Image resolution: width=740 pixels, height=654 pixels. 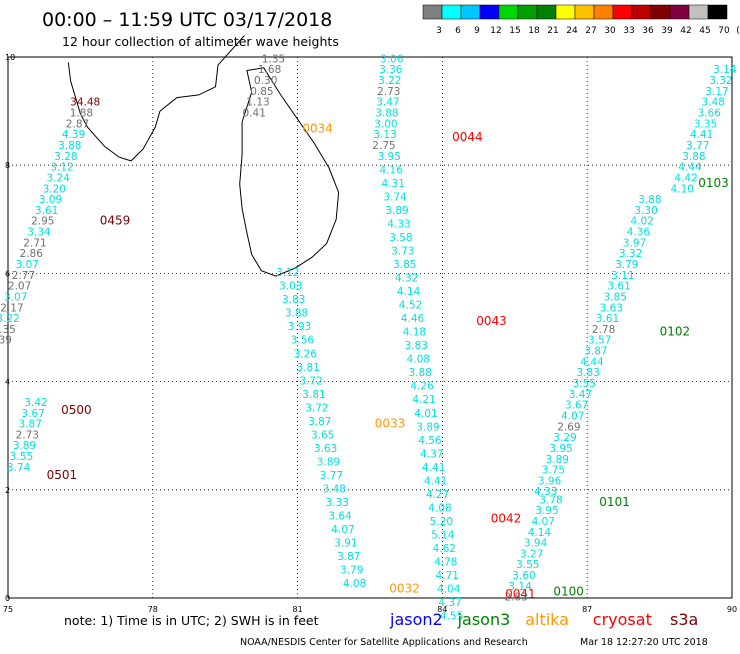 I want to click on swh-value-label: 1.88, so click(x=81, y=114).